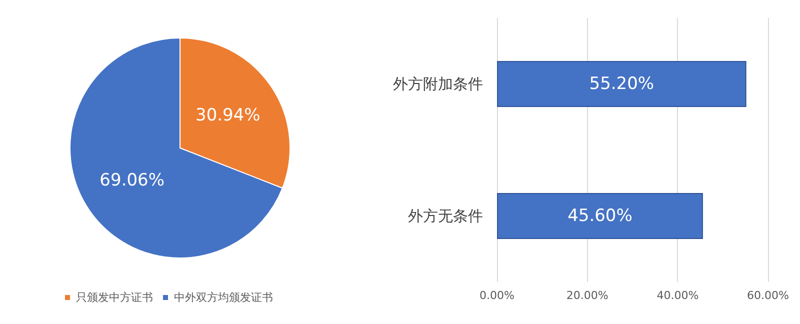 The image size is (800, 324). I want to click on x-tick-label: 20.00%, so click(587, 295).